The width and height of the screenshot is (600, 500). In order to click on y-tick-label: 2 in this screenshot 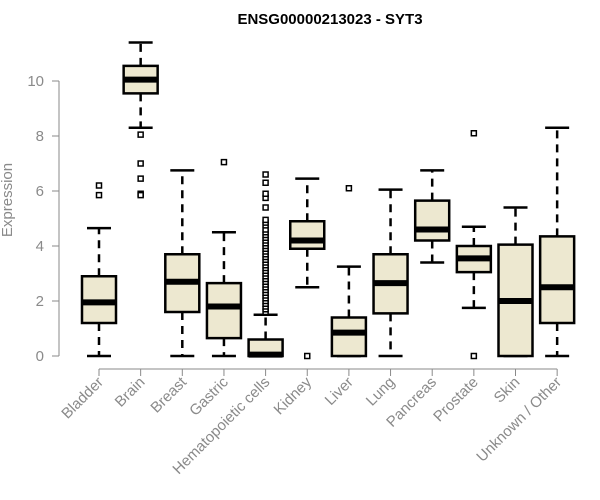, I will do `click(40, 301)`.